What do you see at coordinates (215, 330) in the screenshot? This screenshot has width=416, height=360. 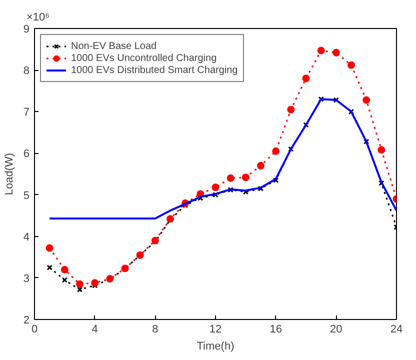 I see `x-tick-label: 12` at bounding box center [215, 330].